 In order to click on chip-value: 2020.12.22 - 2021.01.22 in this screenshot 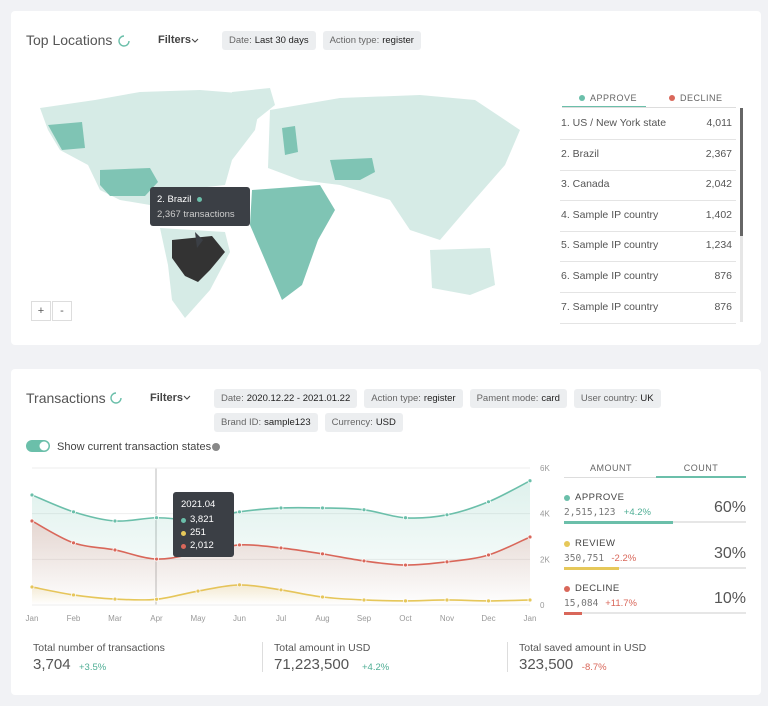, I will do `click(298, 398)`.